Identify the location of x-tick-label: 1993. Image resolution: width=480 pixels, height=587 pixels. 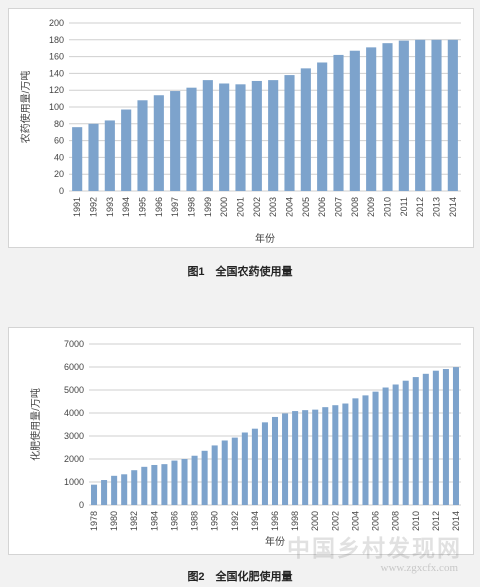
(110, 207).